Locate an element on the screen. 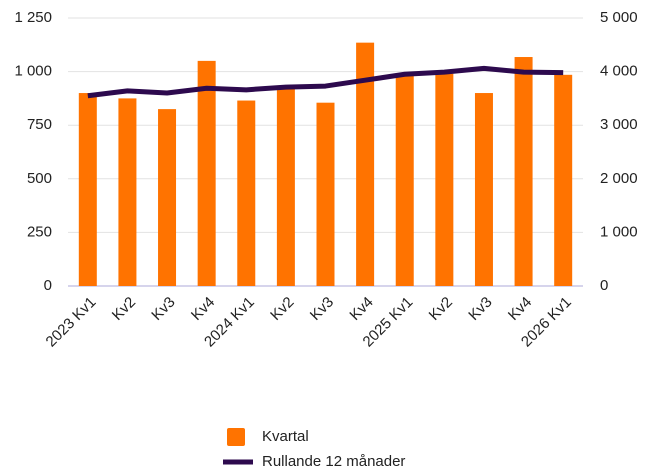  y2-tick-label: 4 000 is located at coordinates (619, 71).